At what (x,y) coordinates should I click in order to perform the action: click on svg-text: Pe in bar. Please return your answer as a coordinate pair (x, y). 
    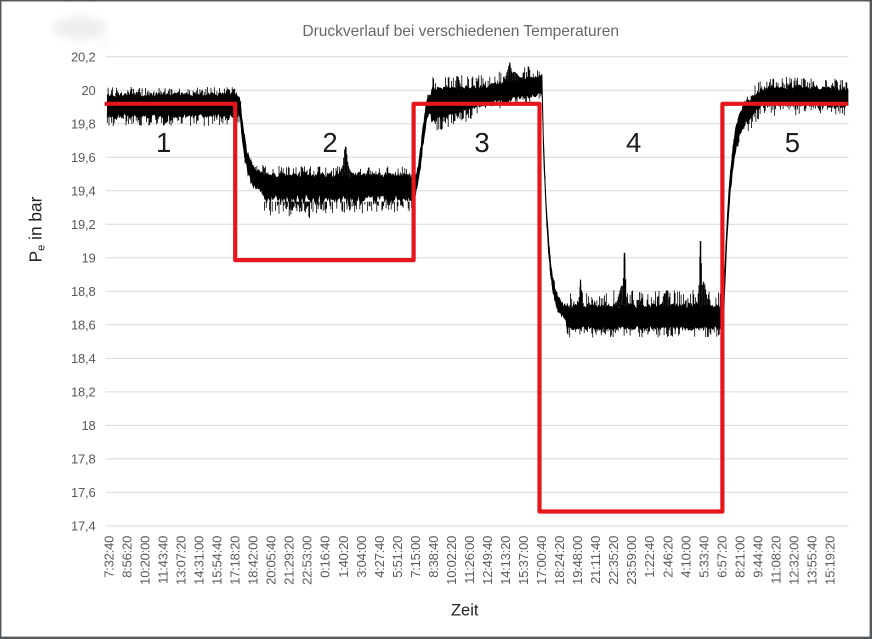
    Looking at the image, I should click on (36, 229).